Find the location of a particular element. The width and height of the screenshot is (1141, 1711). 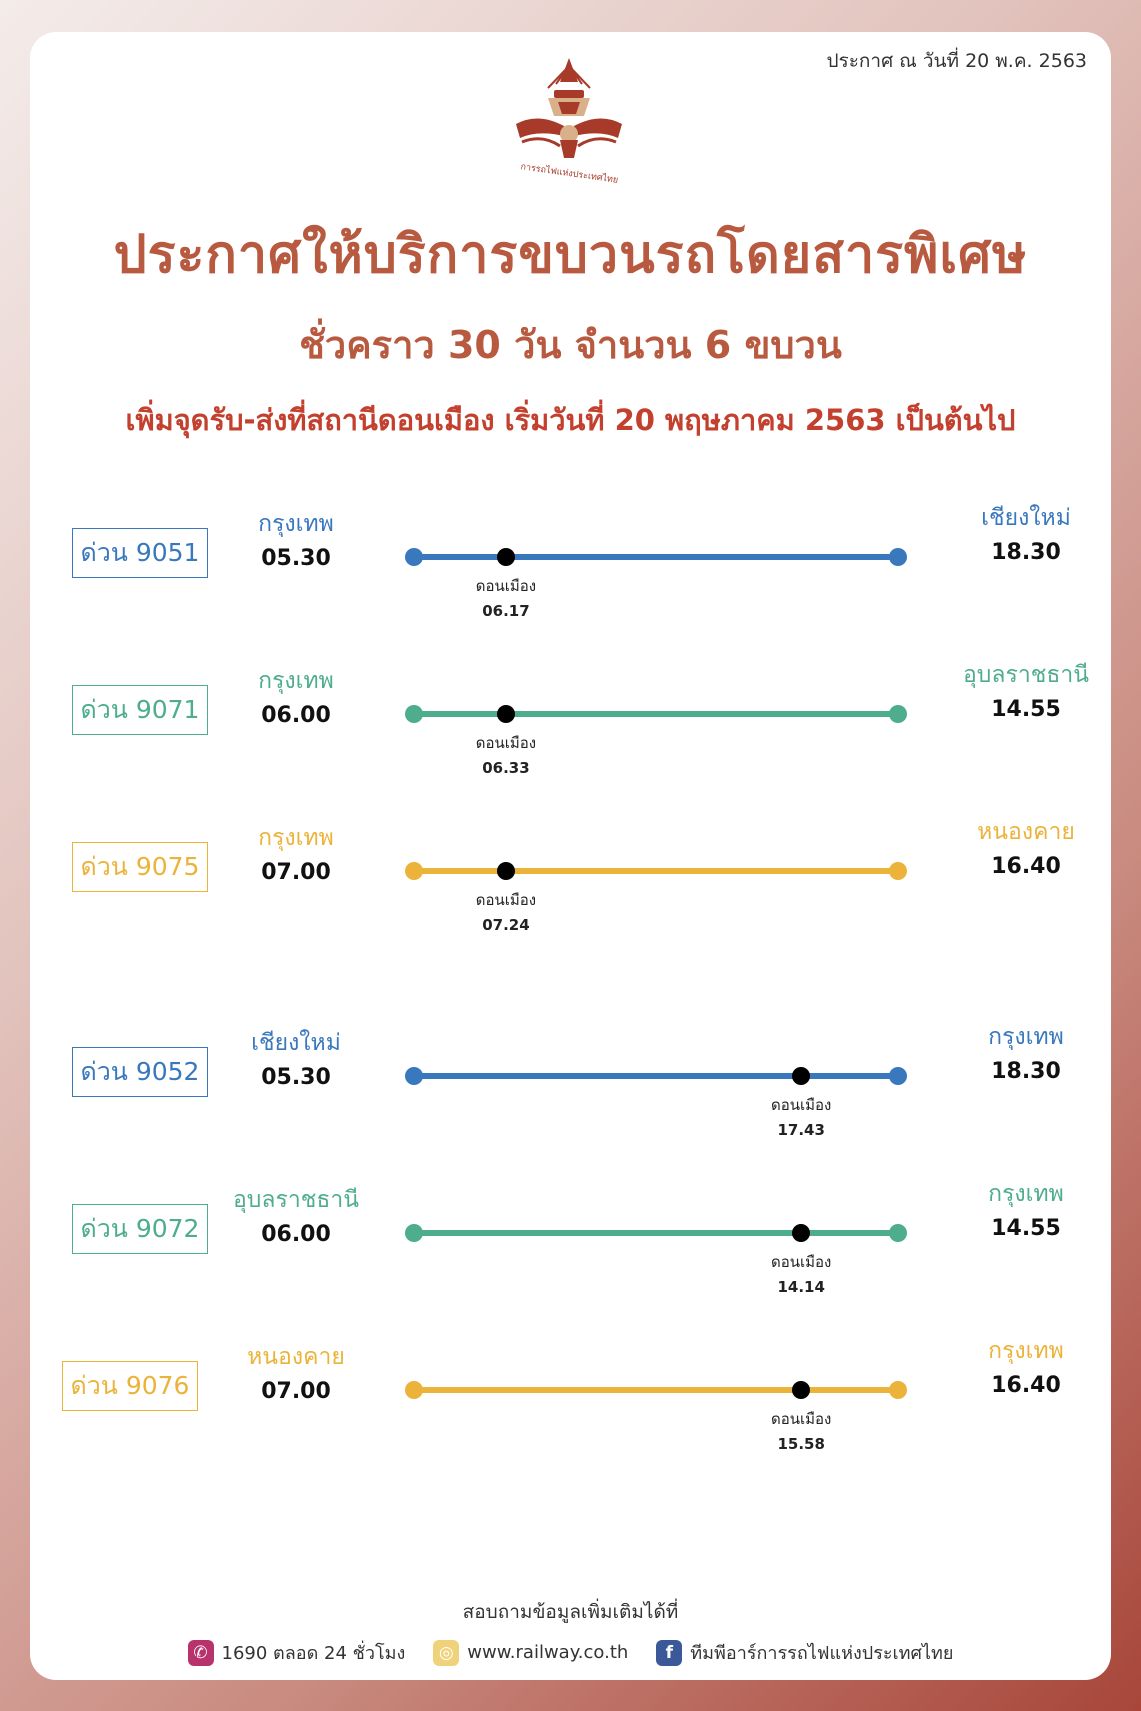

stop-time: 06.33 is located at coordinates (506, 768).